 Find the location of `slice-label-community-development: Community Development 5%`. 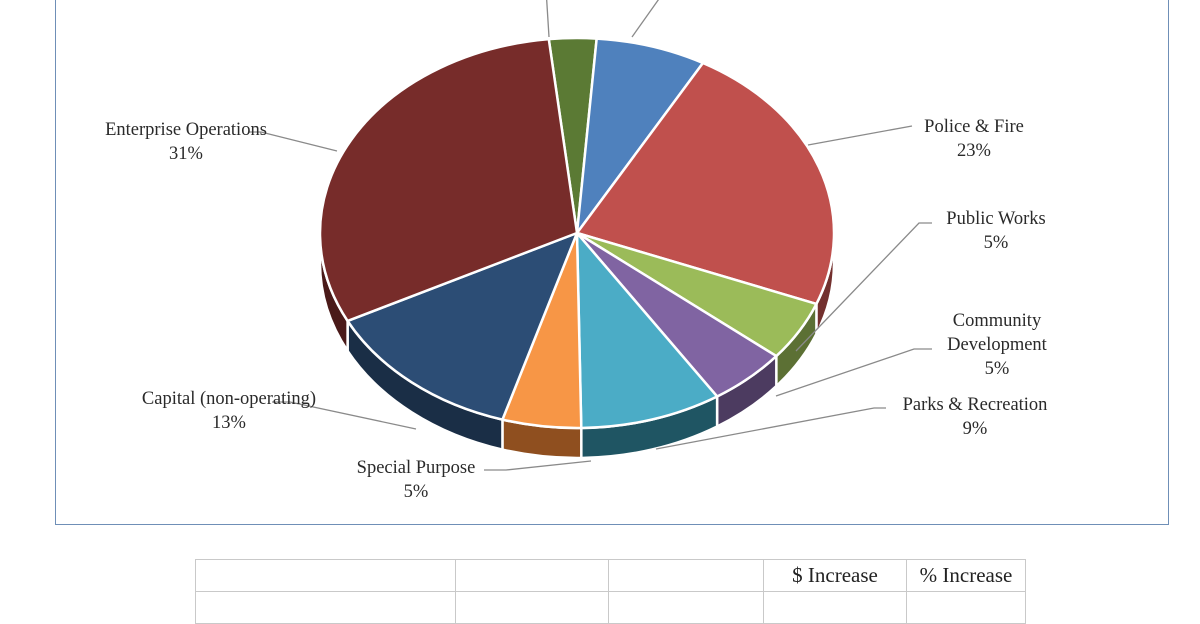

slice-label-community-development: Community Development 5% is located at coordinates (997, 345).